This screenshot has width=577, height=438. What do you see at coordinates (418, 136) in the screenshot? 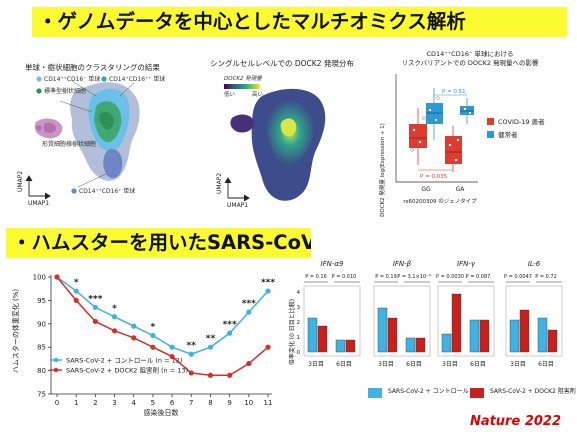
I see `box-gg-covid` at bounding box center [418, 136].